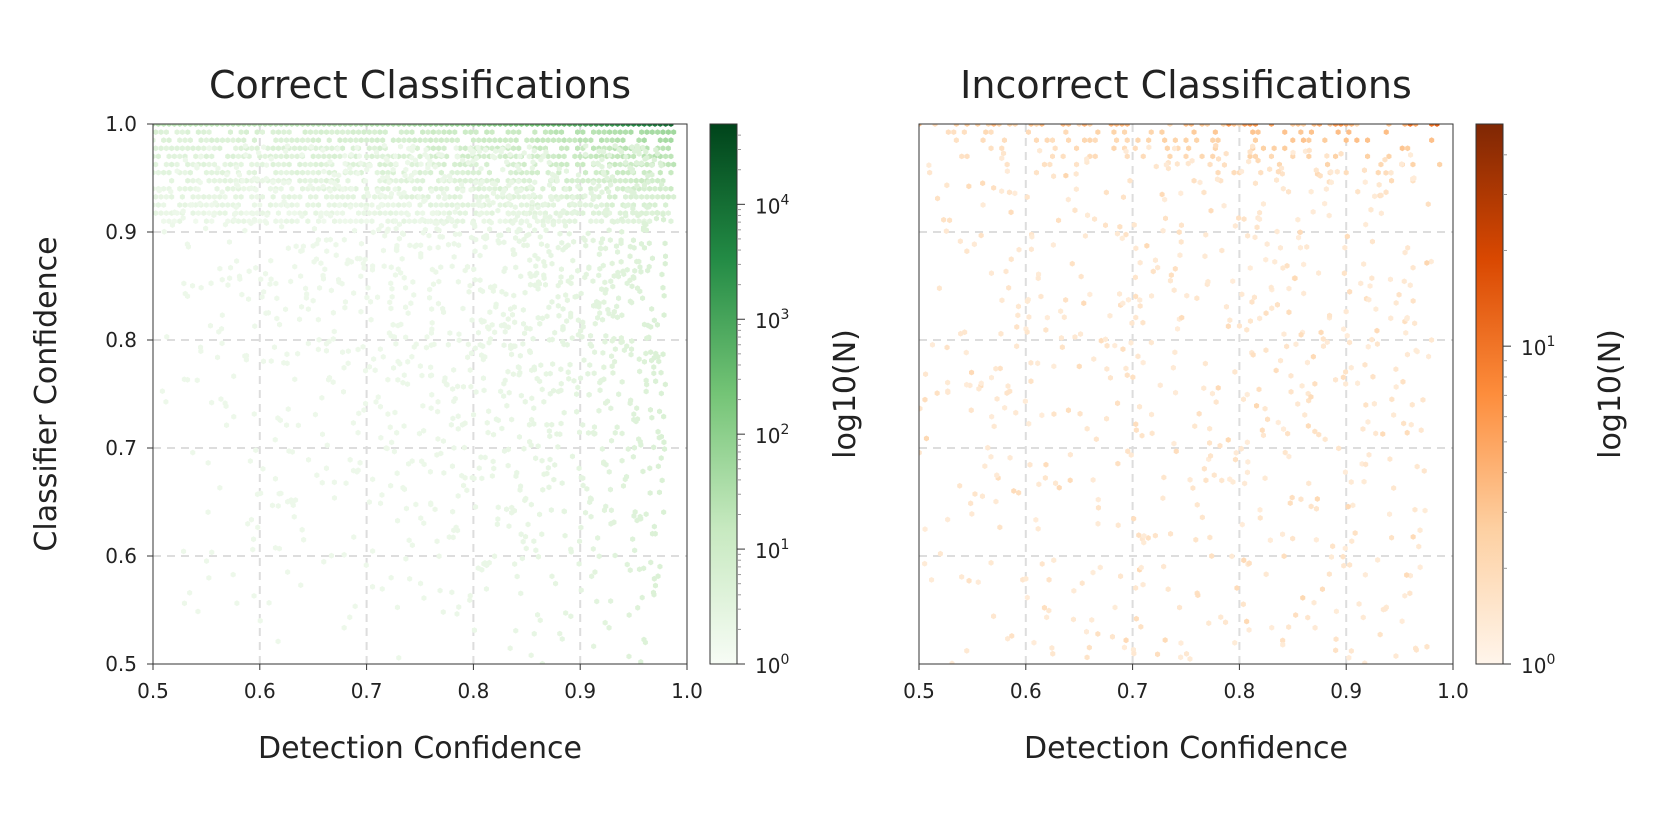  I want to click on colorbar-gradient-correct, so click(723, 394).